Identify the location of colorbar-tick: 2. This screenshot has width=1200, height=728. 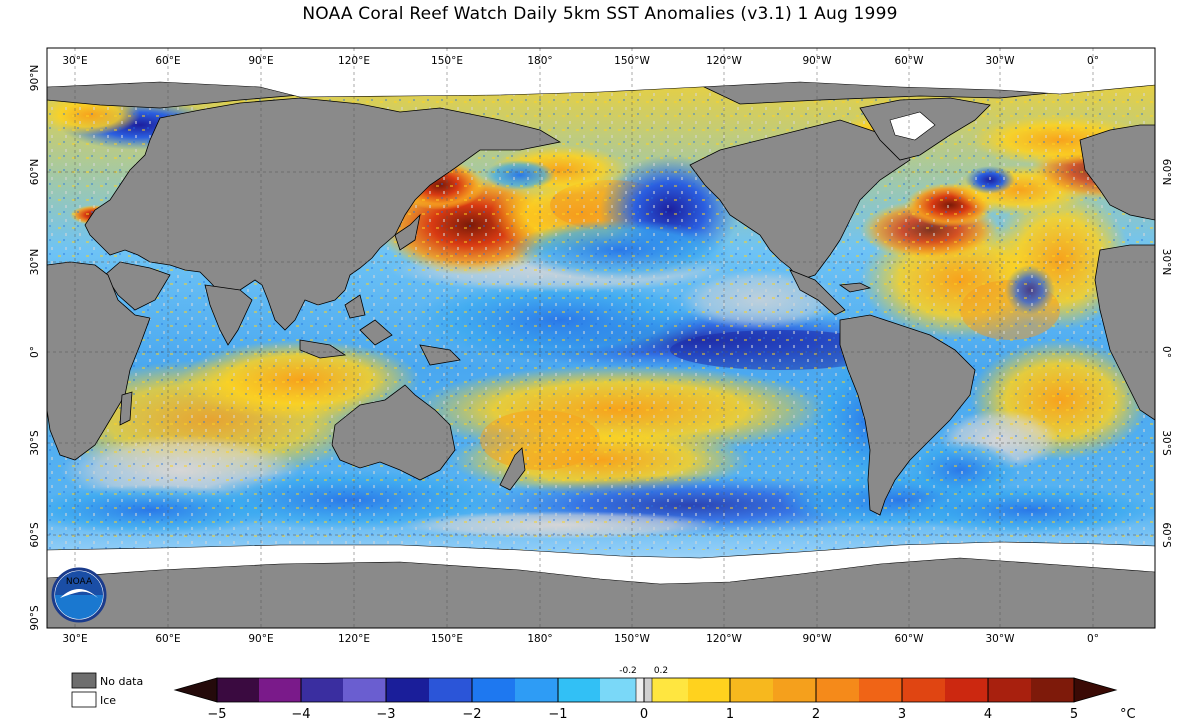
(816, 714).